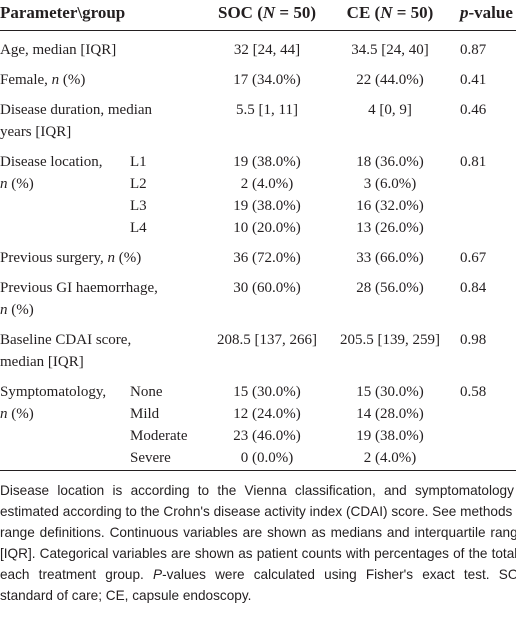 The height and width of the screenshot is (618, 516). Describe the element at coordinates (464, 12) in the screenshot. I see `text-run: p` at that location.